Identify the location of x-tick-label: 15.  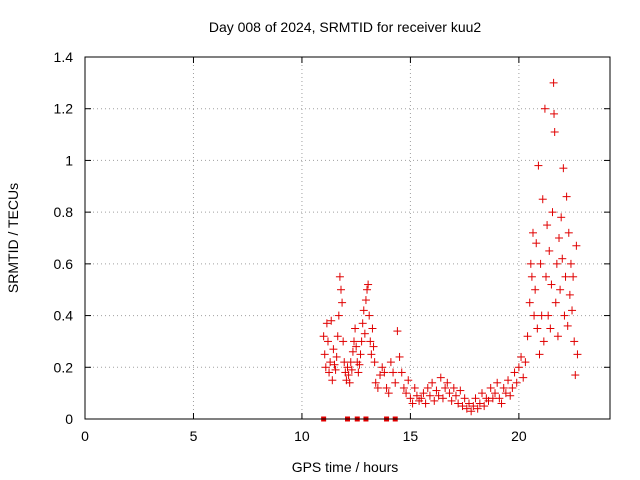
(411, 436).